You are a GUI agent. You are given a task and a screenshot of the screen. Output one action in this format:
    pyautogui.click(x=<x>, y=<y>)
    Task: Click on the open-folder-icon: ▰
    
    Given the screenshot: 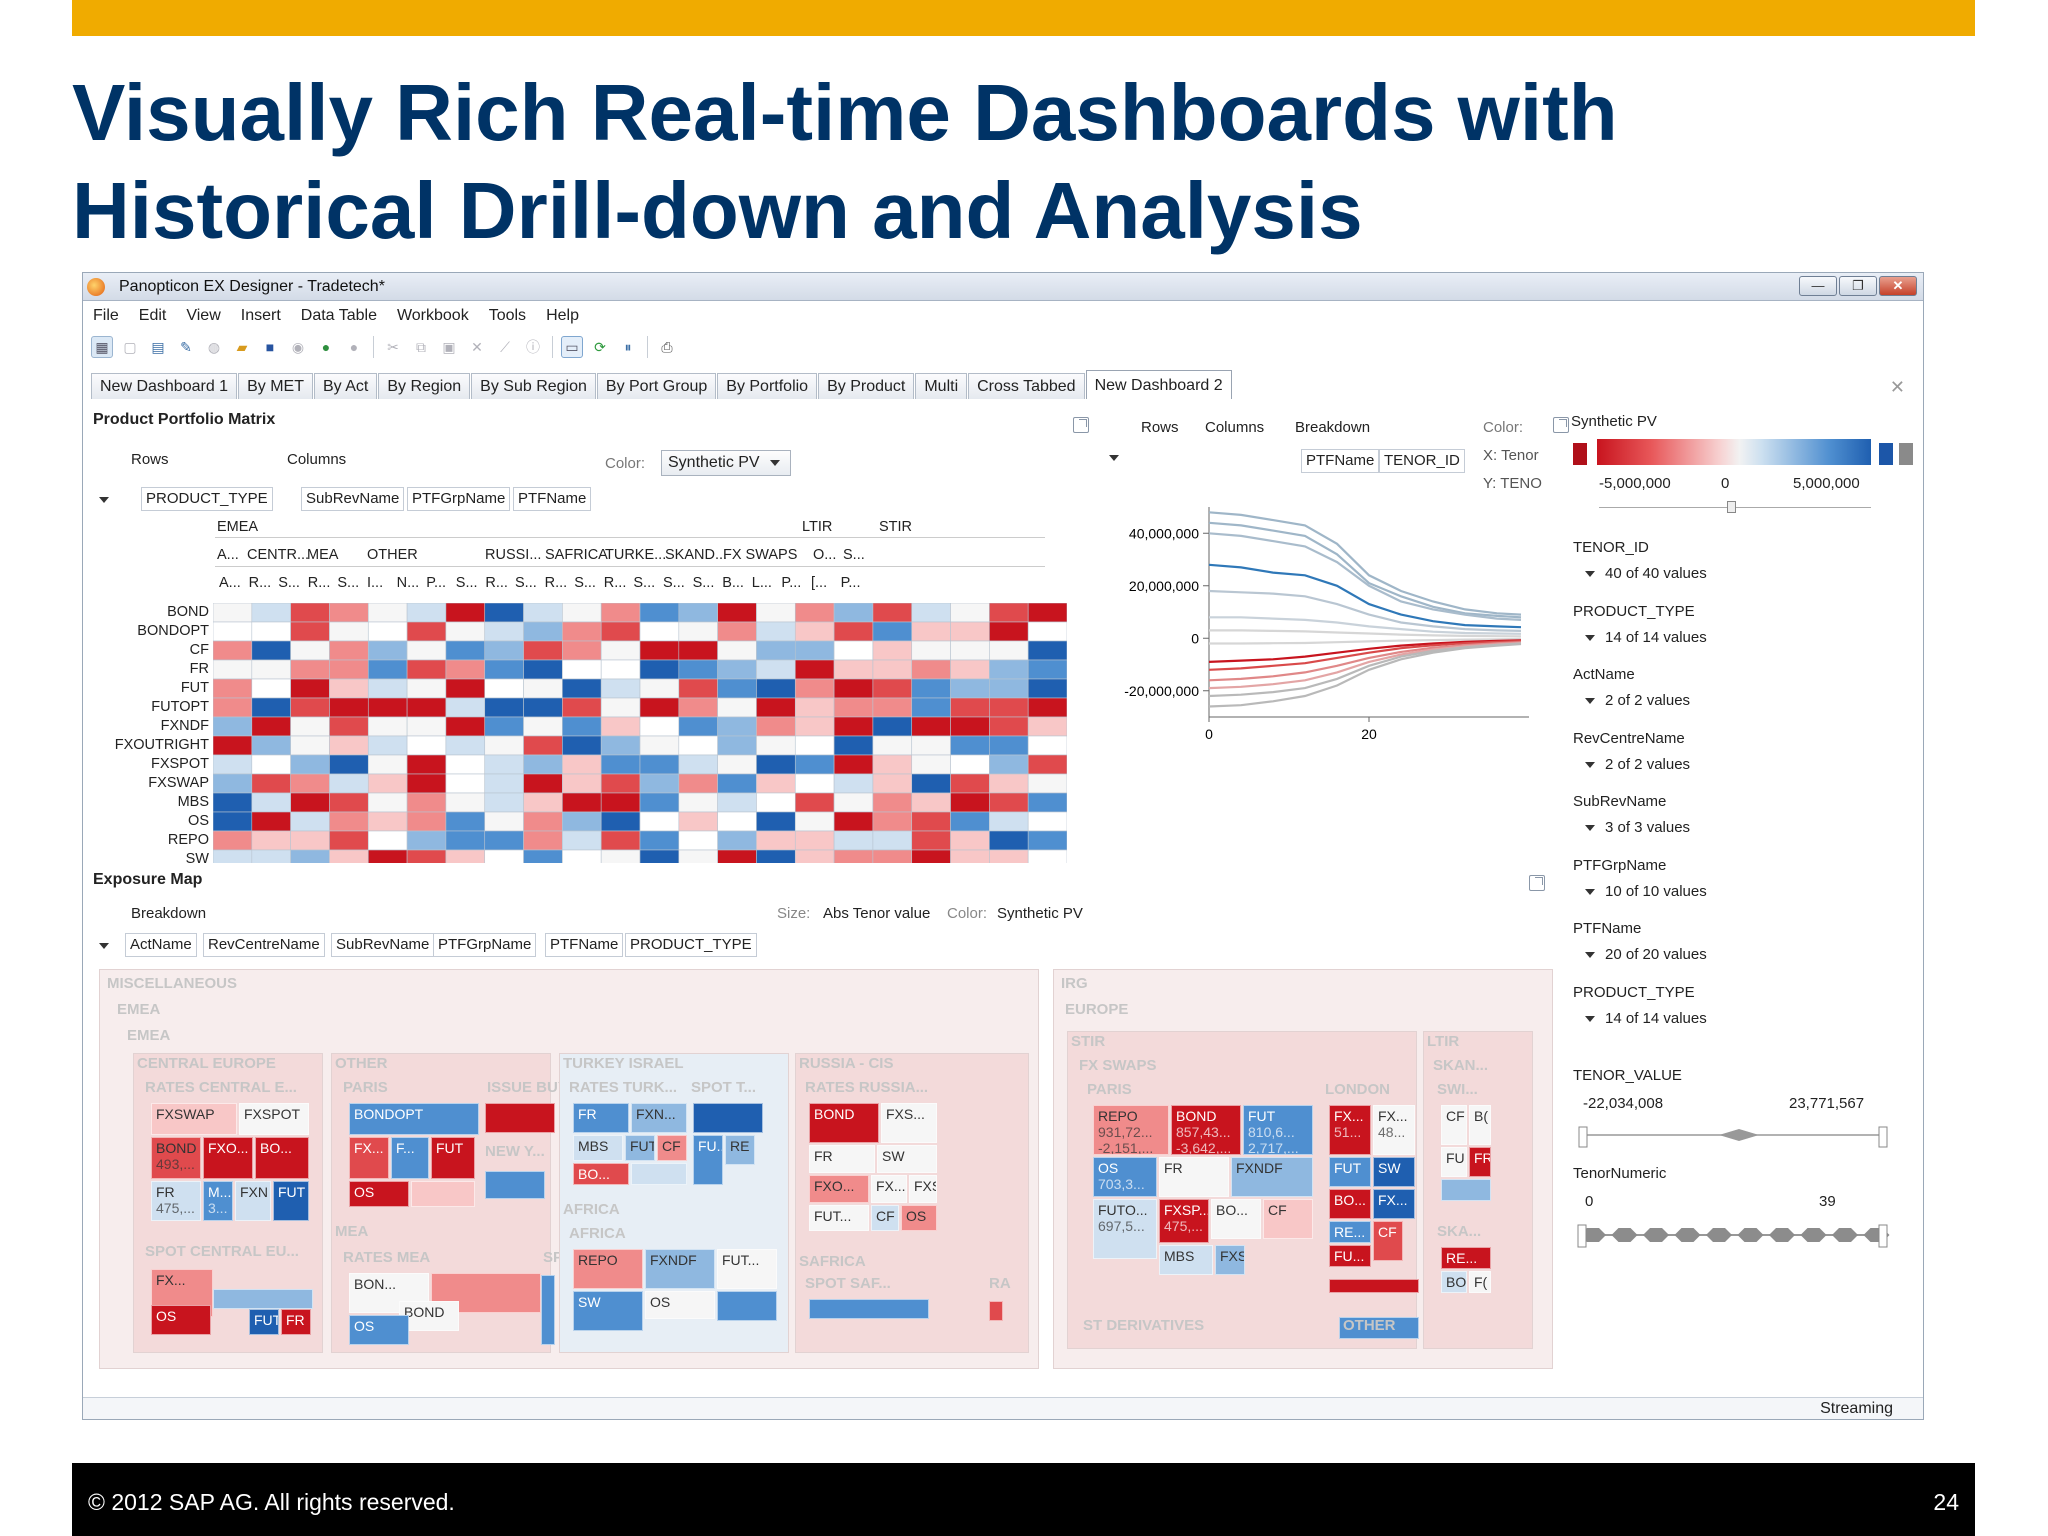 What is the action you would take?
    pyautogui.click(x=242, y=346)
    